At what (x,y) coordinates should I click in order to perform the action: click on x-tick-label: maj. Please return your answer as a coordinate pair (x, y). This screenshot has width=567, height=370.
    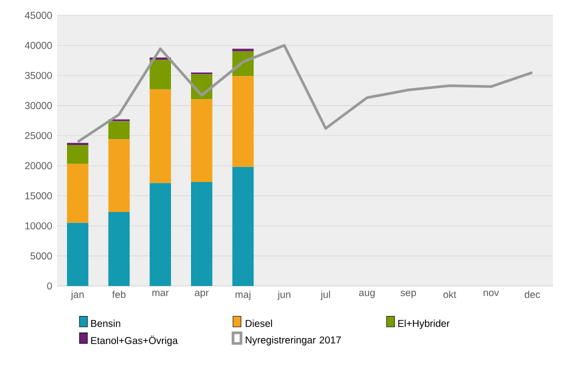
    Looking at the image, I should click on (243, 295).